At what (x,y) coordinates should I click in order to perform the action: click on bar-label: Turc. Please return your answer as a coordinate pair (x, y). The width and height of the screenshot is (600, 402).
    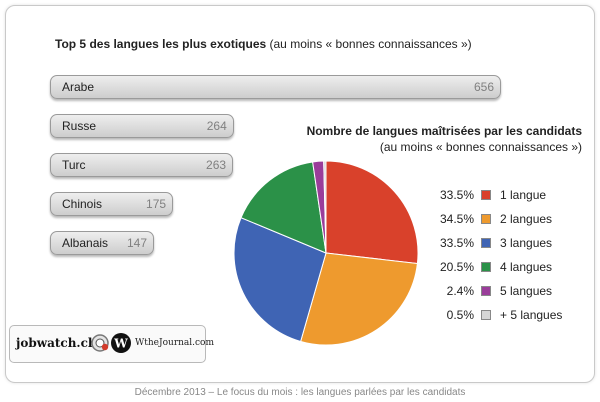
    Looking at the image, I should click on (74, 165).